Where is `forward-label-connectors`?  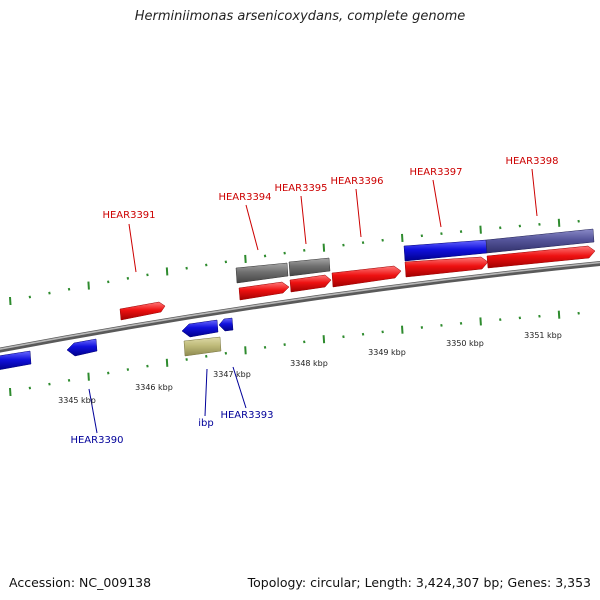 forward-label-connectors is located at coordinates (333, 220).